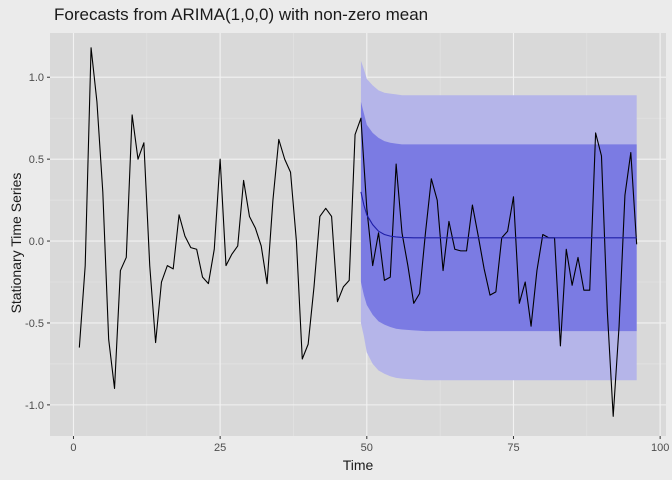  I want to click on y-tick-label: -0.5, so click(34, 324).